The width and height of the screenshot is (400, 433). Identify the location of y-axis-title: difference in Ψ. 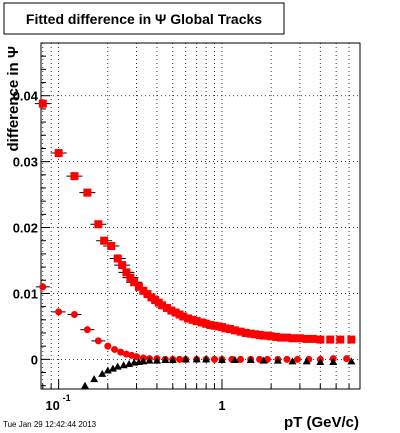
(13, 99).